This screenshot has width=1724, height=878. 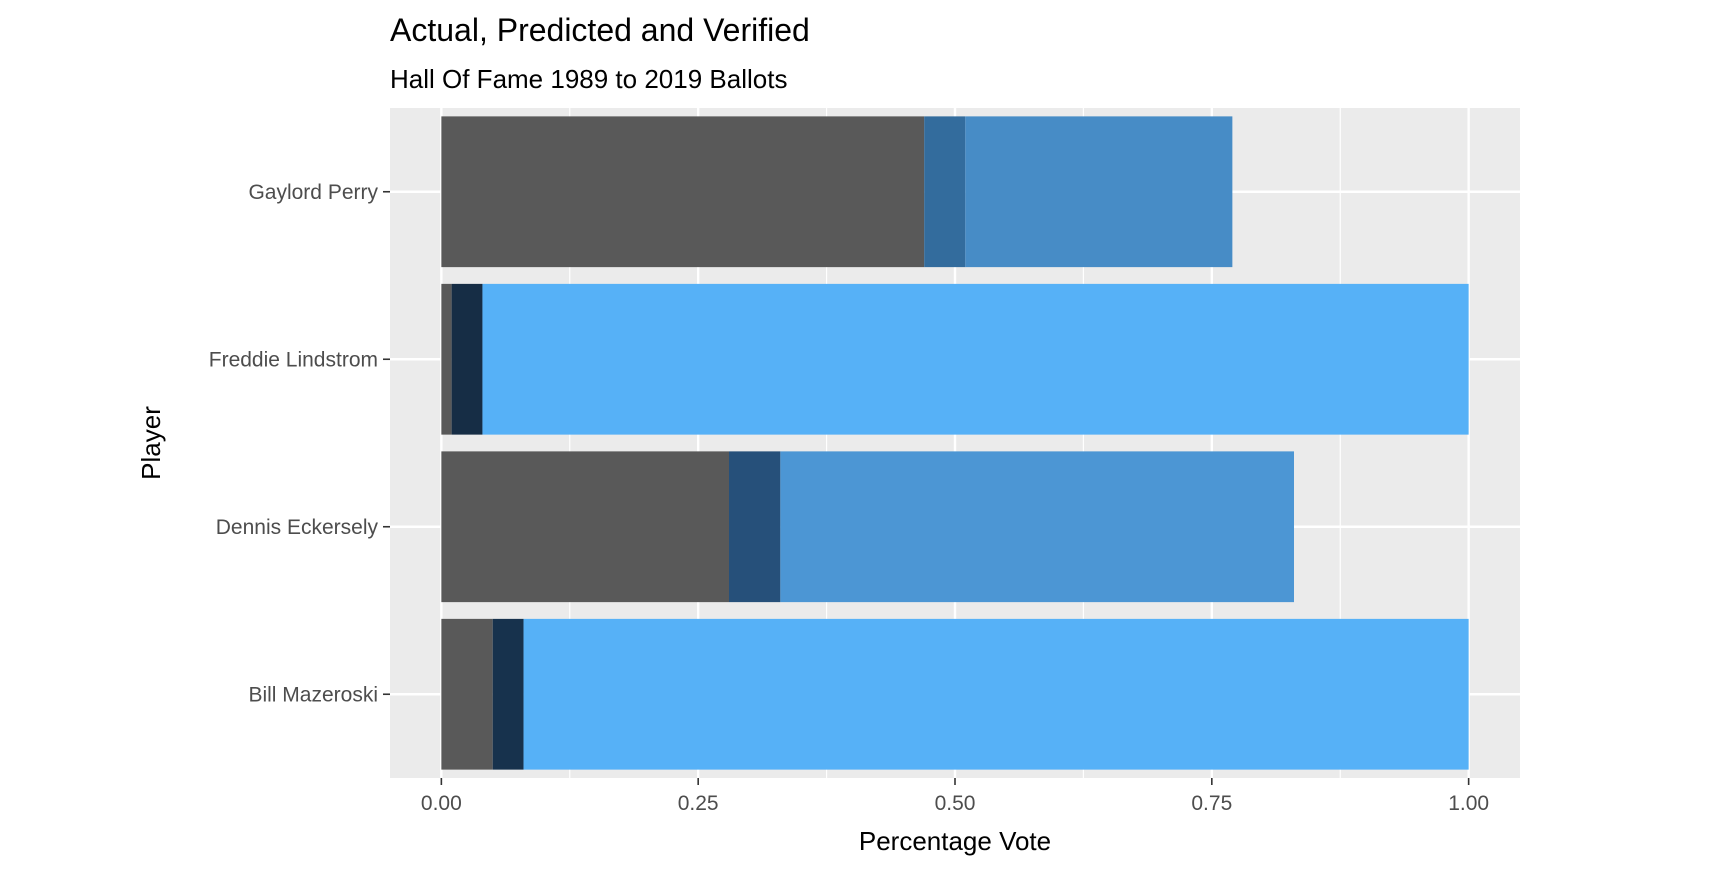 I want to click on x-tick-label: 0.25, so click(x=698, y=803).